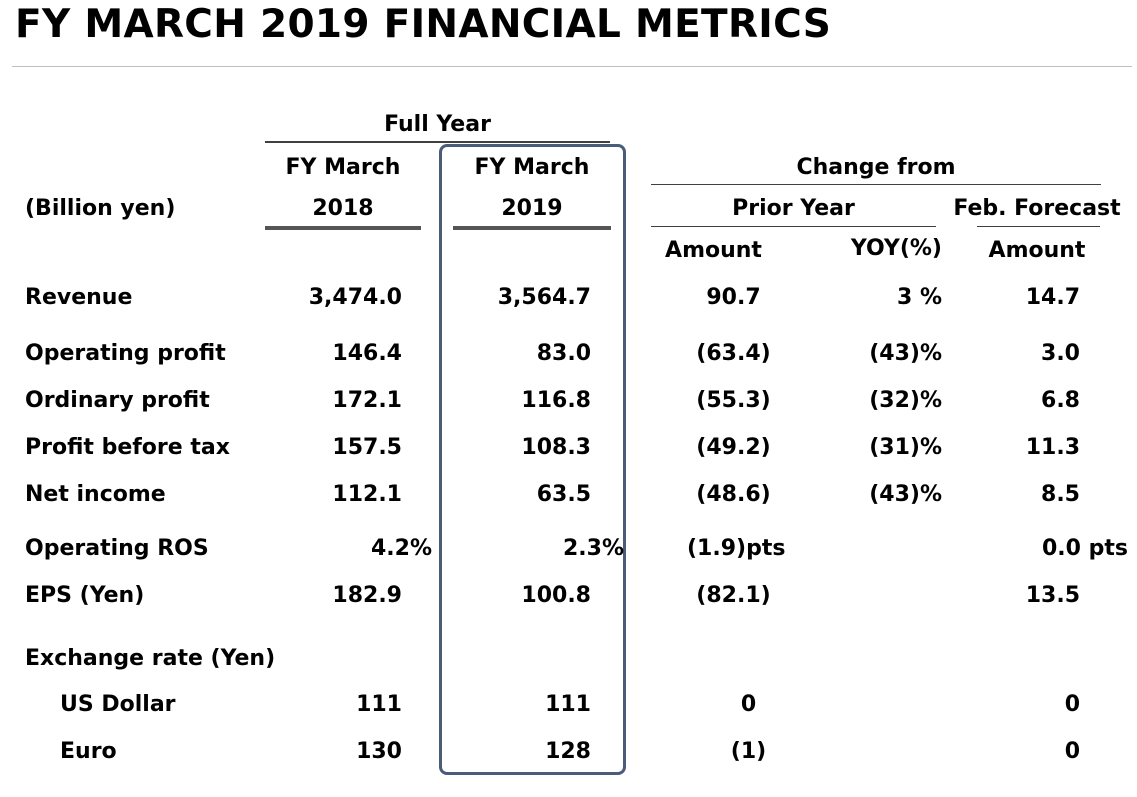 This screenshot has height=797, width=1137. I want to click on cell-py-amount: 90.7, so click(733, 297).